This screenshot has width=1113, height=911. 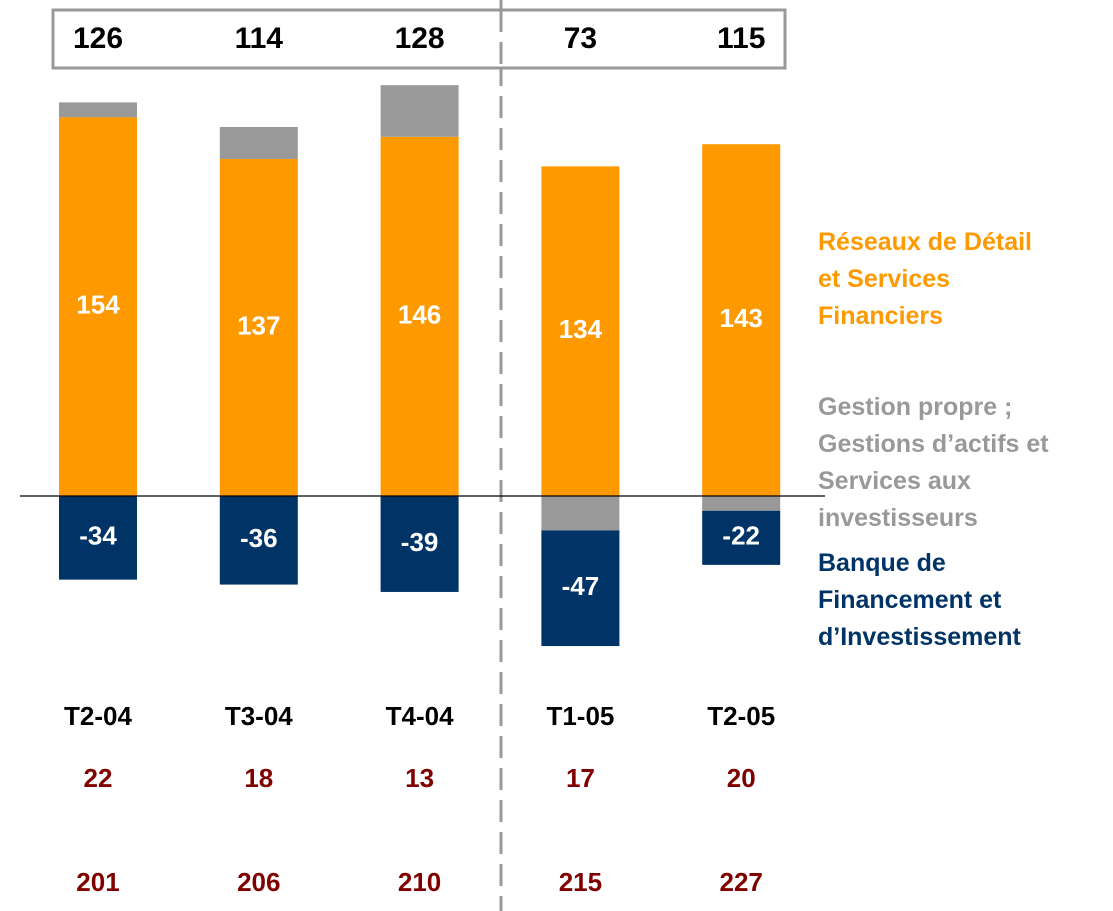 I want to click on total-label: 115, so click(x=741, y=38).